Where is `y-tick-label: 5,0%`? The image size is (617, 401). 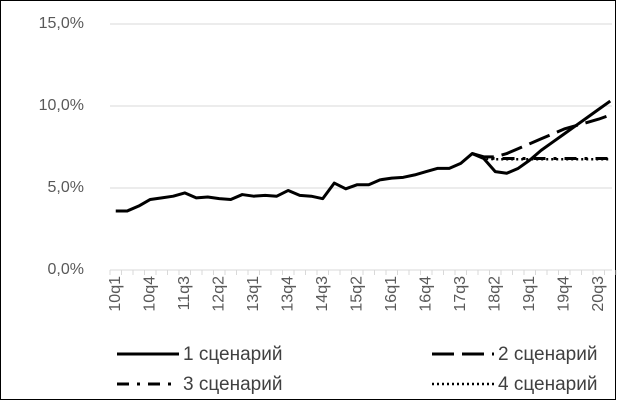
y-tick-label: 5,0% is located at coordinates (66, 187).